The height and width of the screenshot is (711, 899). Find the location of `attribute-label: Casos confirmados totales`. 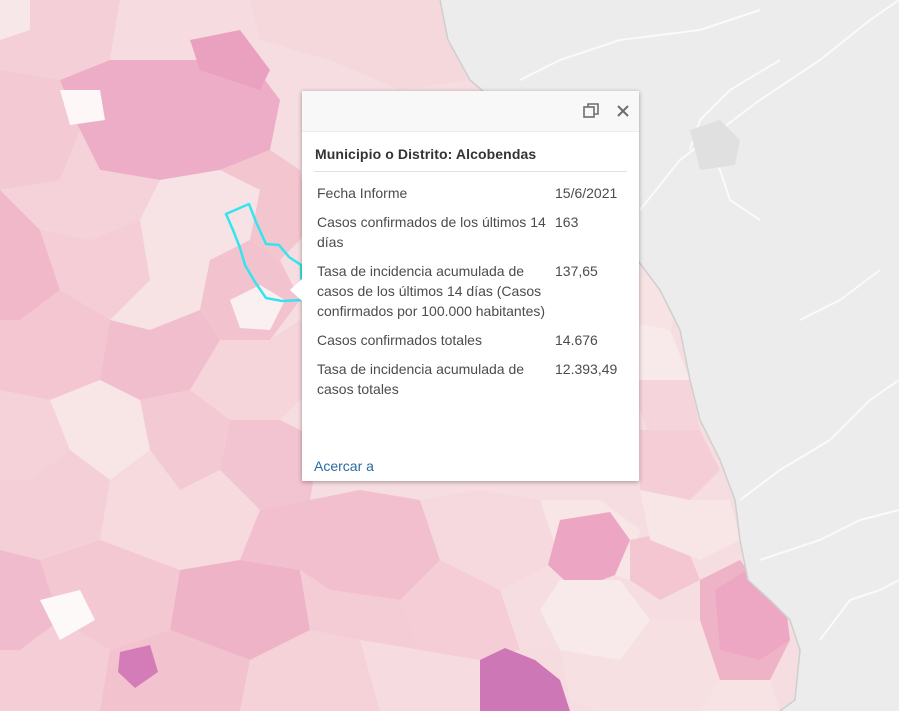

attribute-label: Casos confirmados totales is located at coordinates (399, 340).